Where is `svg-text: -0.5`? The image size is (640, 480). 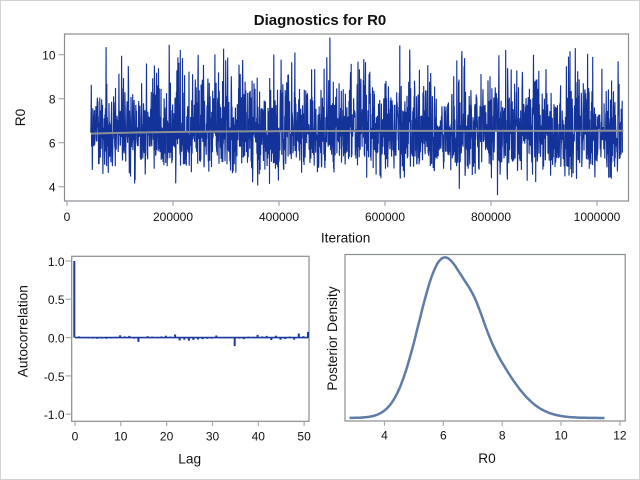 svg-text: -0.5 is located at coordinates (54, 377).